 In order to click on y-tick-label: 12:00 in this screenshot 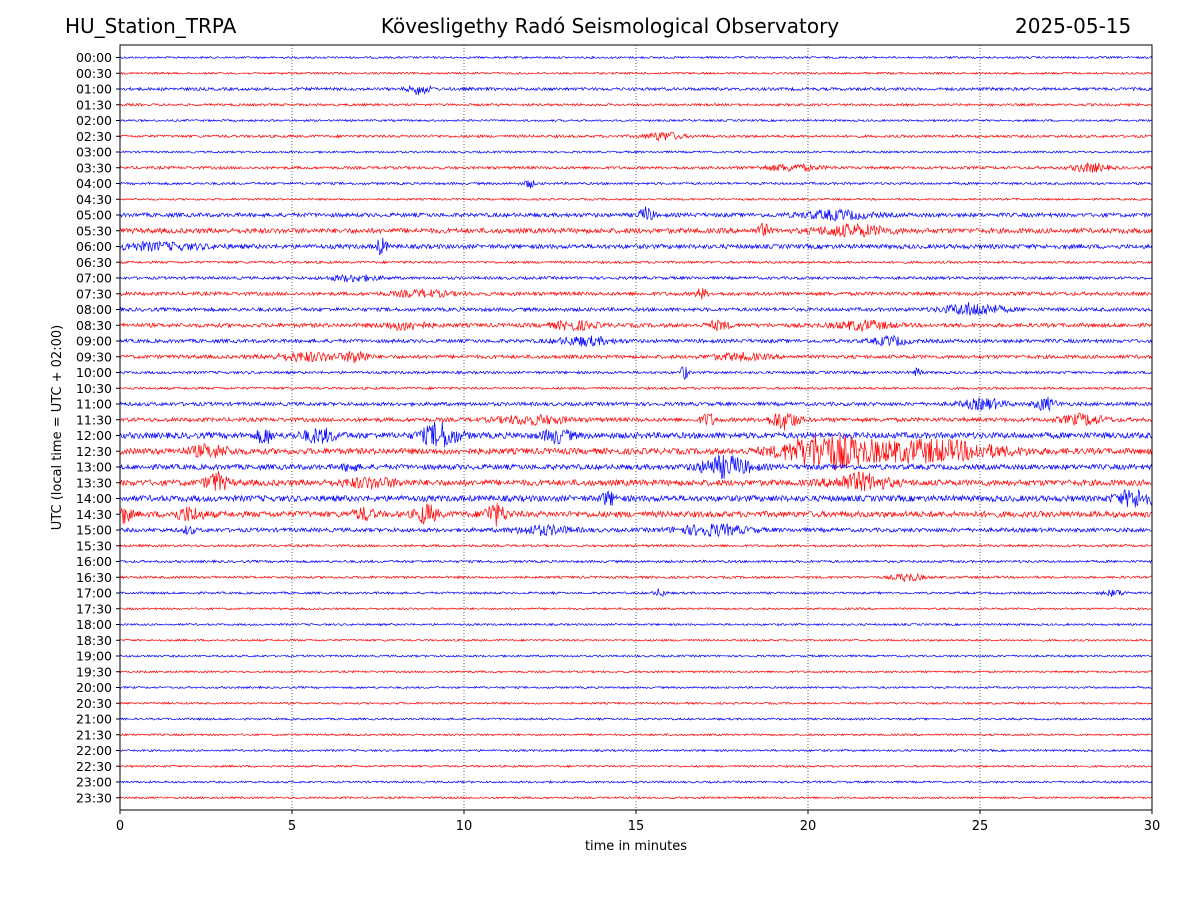, I will do `click(94, 435)`.